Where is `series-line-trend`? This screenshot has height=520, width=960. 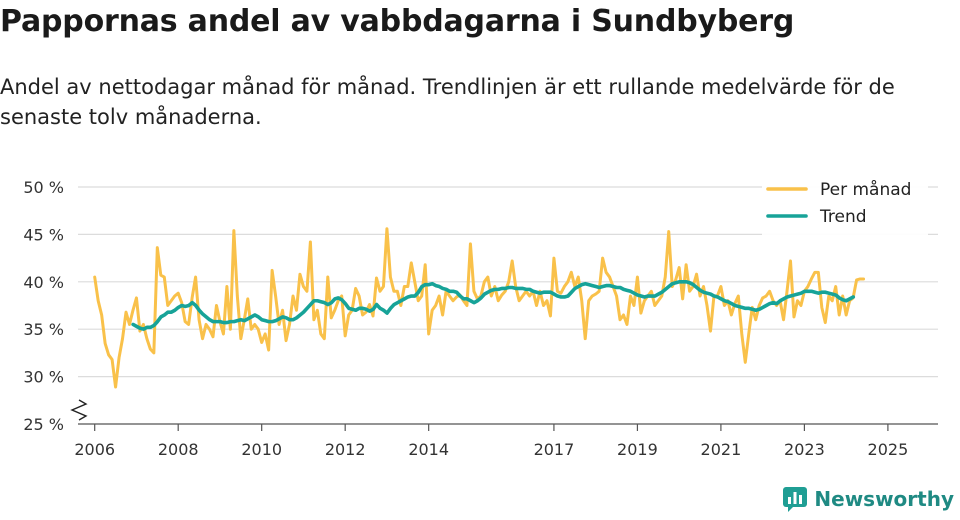
series-line-trend is located at coordinates (493, 305).